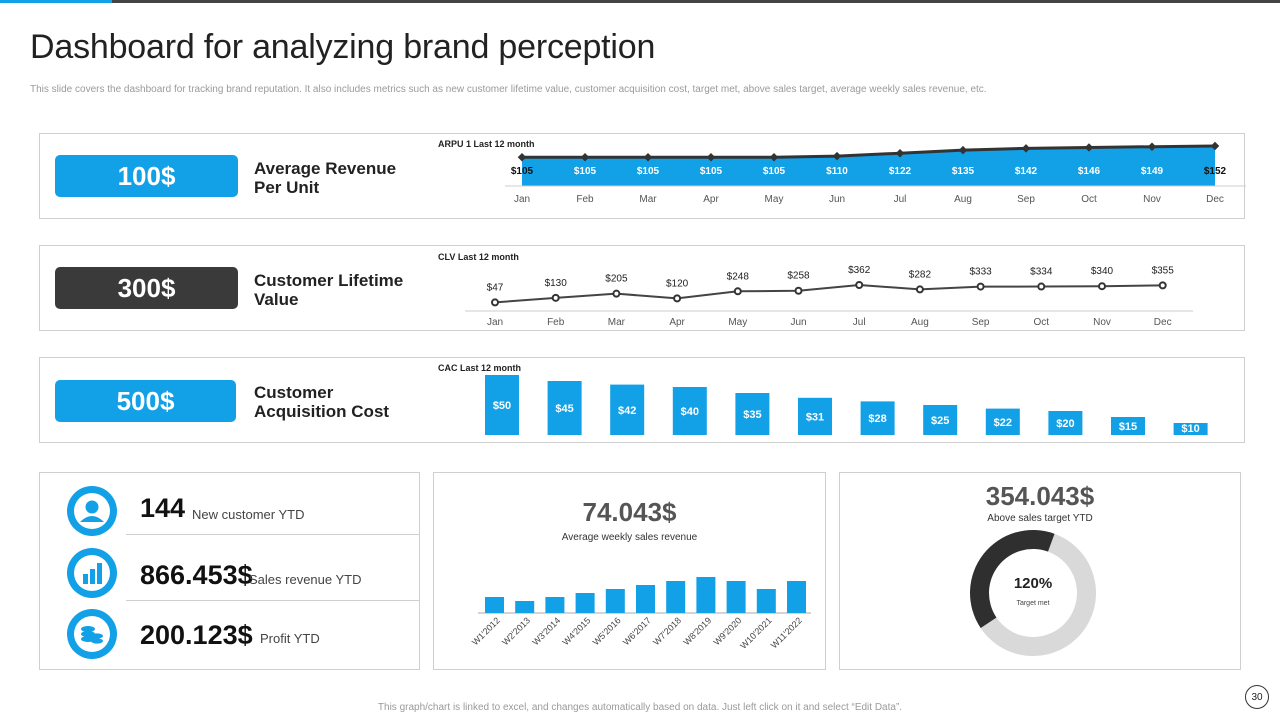 The height and width of the screenshot is (720, 1280). I want to click on cac-bar-chart: $50 $45 $42 $40 $35 $31 $28 $25 $22 $20 $15 $10, so click(846, 405).